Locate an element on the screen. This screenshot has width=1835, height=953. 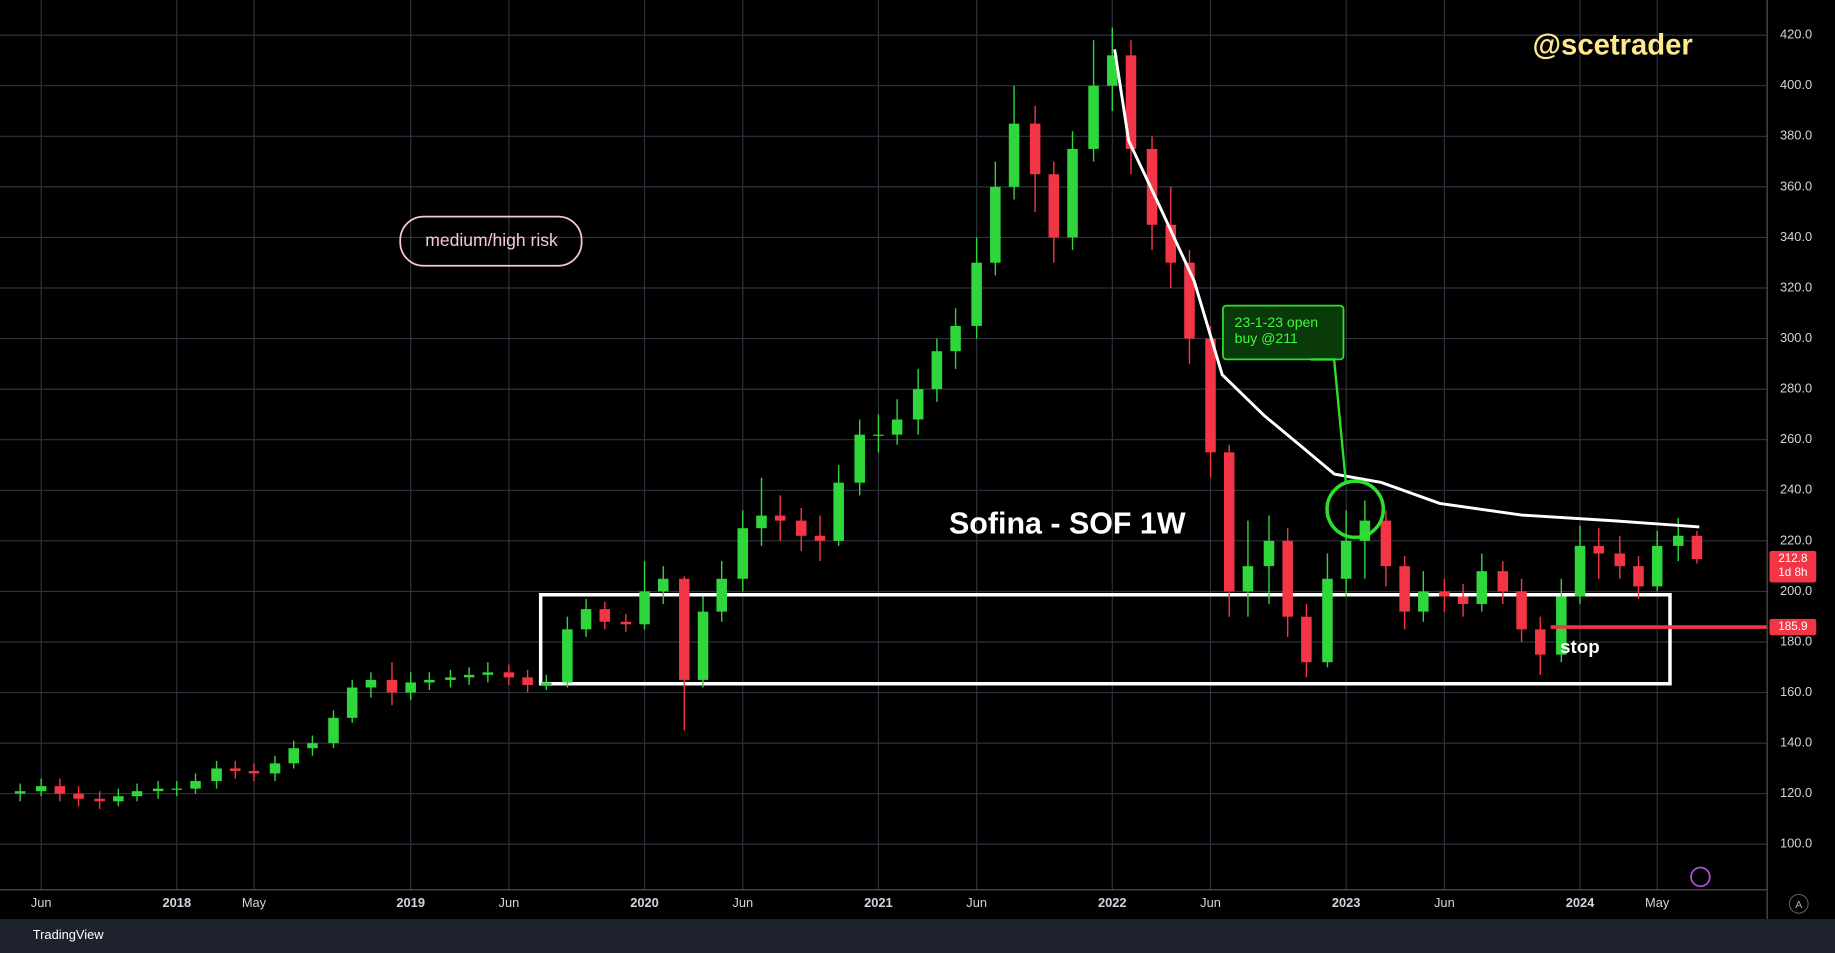
y-tick-label: 300.0 is located at coordinates (1796, 337).